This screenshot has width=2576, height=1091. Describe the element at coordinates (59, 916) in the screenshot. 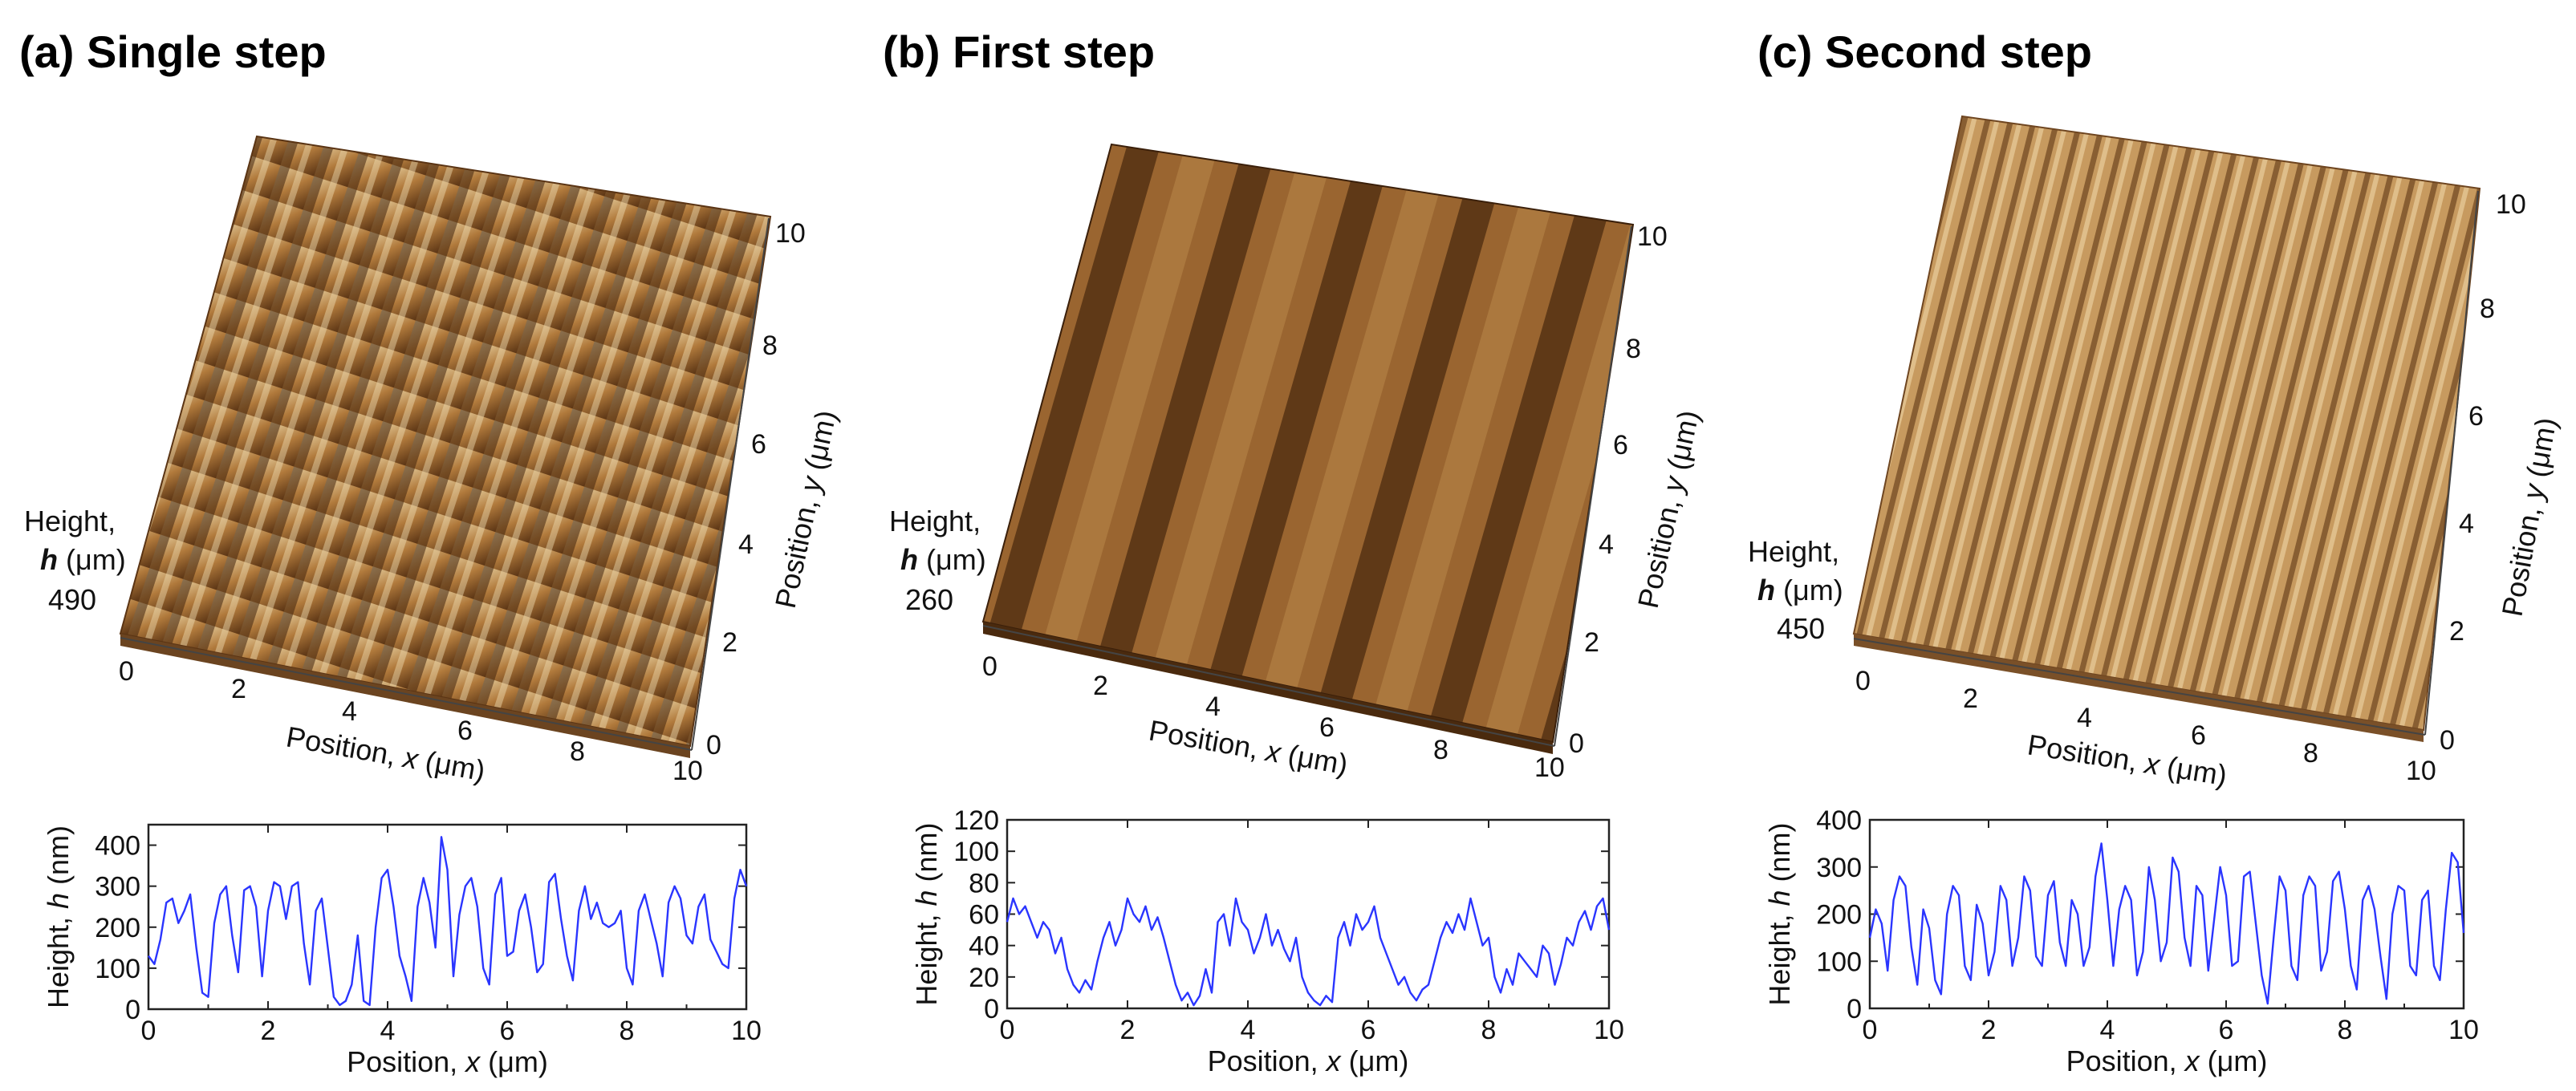

I see `panel-a-y-axis-label: Height, h (nm)` at that location.